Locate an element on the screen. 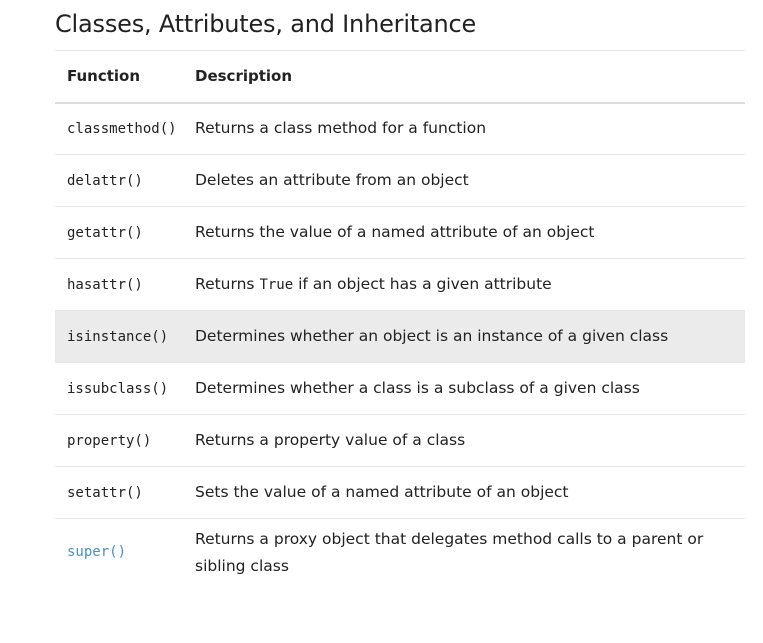  super-link: super() is located at coordinates (97, 551).